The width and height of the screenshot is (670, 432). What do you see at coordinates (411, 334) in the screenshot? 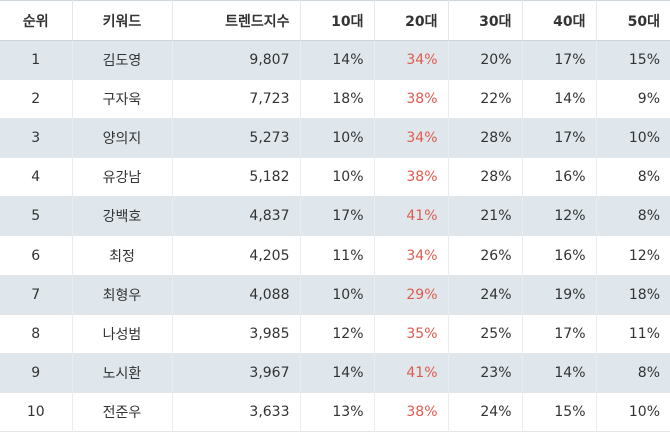
I see `cell-age-20: 35%` at bounding box center [411, 334].